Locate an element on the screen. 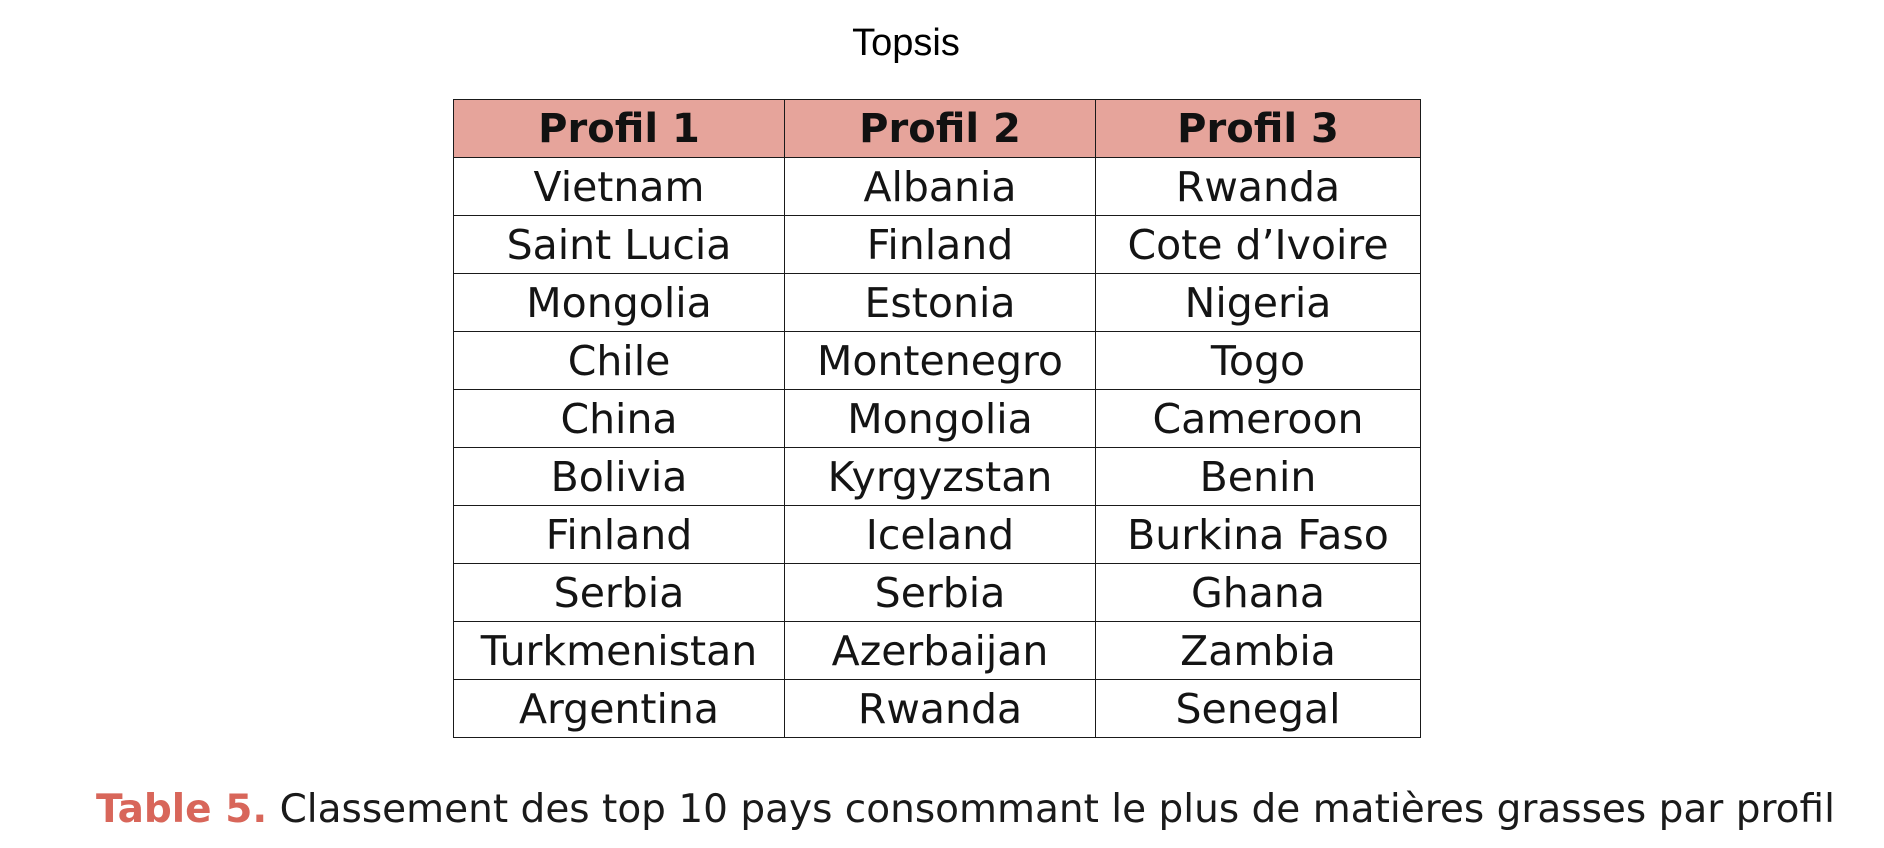 The image size is (1884, 848). table-cell: Albania is located at coordinates (940, 186).